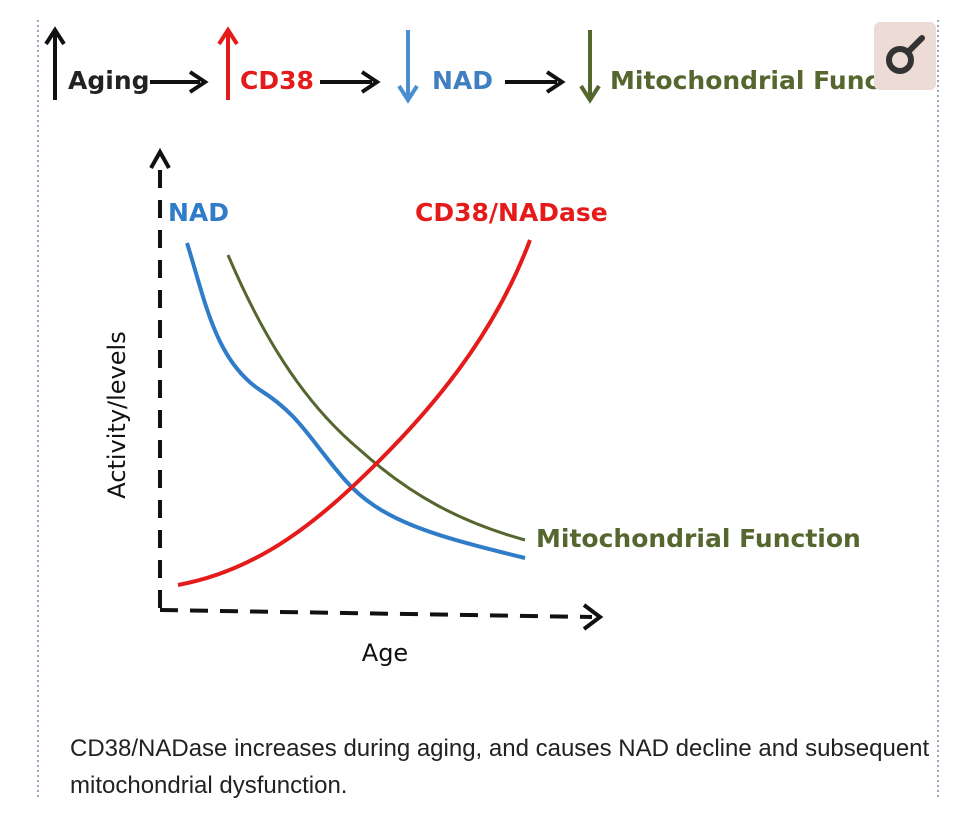  I want to click on header-arrows, so click(322, 65).